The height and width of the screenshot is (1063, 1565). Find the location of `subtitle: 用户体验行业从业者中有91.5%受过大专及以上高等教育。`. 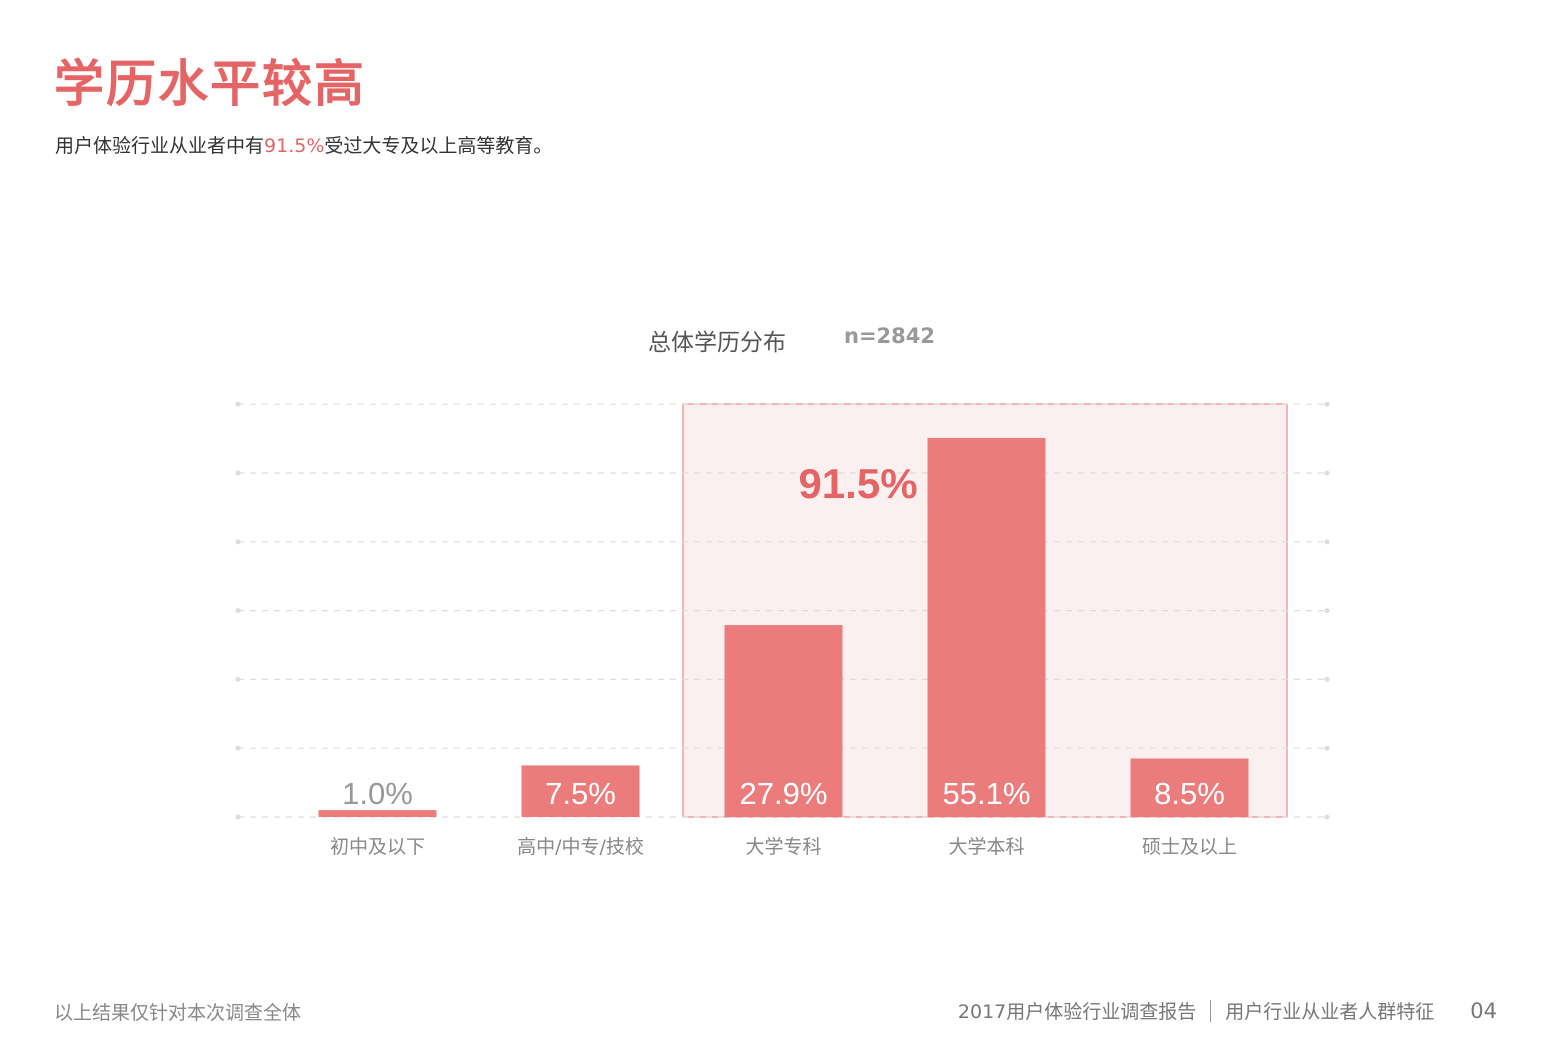

subtitle: 用户体验行业从业者中有91.5%受过大专及以上高等教育。 is located at coordinates (303, 144).